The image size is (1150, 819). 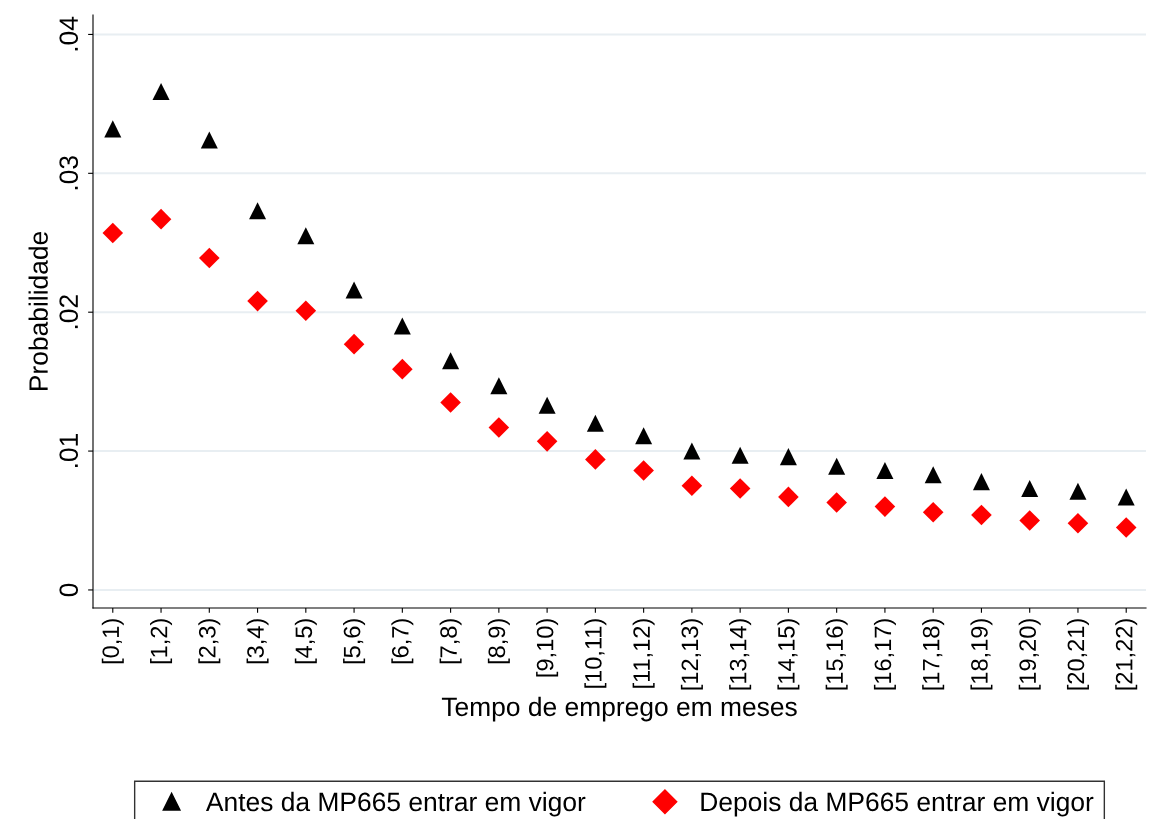 What do you see at coordinates (1126, 654) in the screenshot?
I see `x-tick-label: [21,22)` at bounding box center [1126, 654].